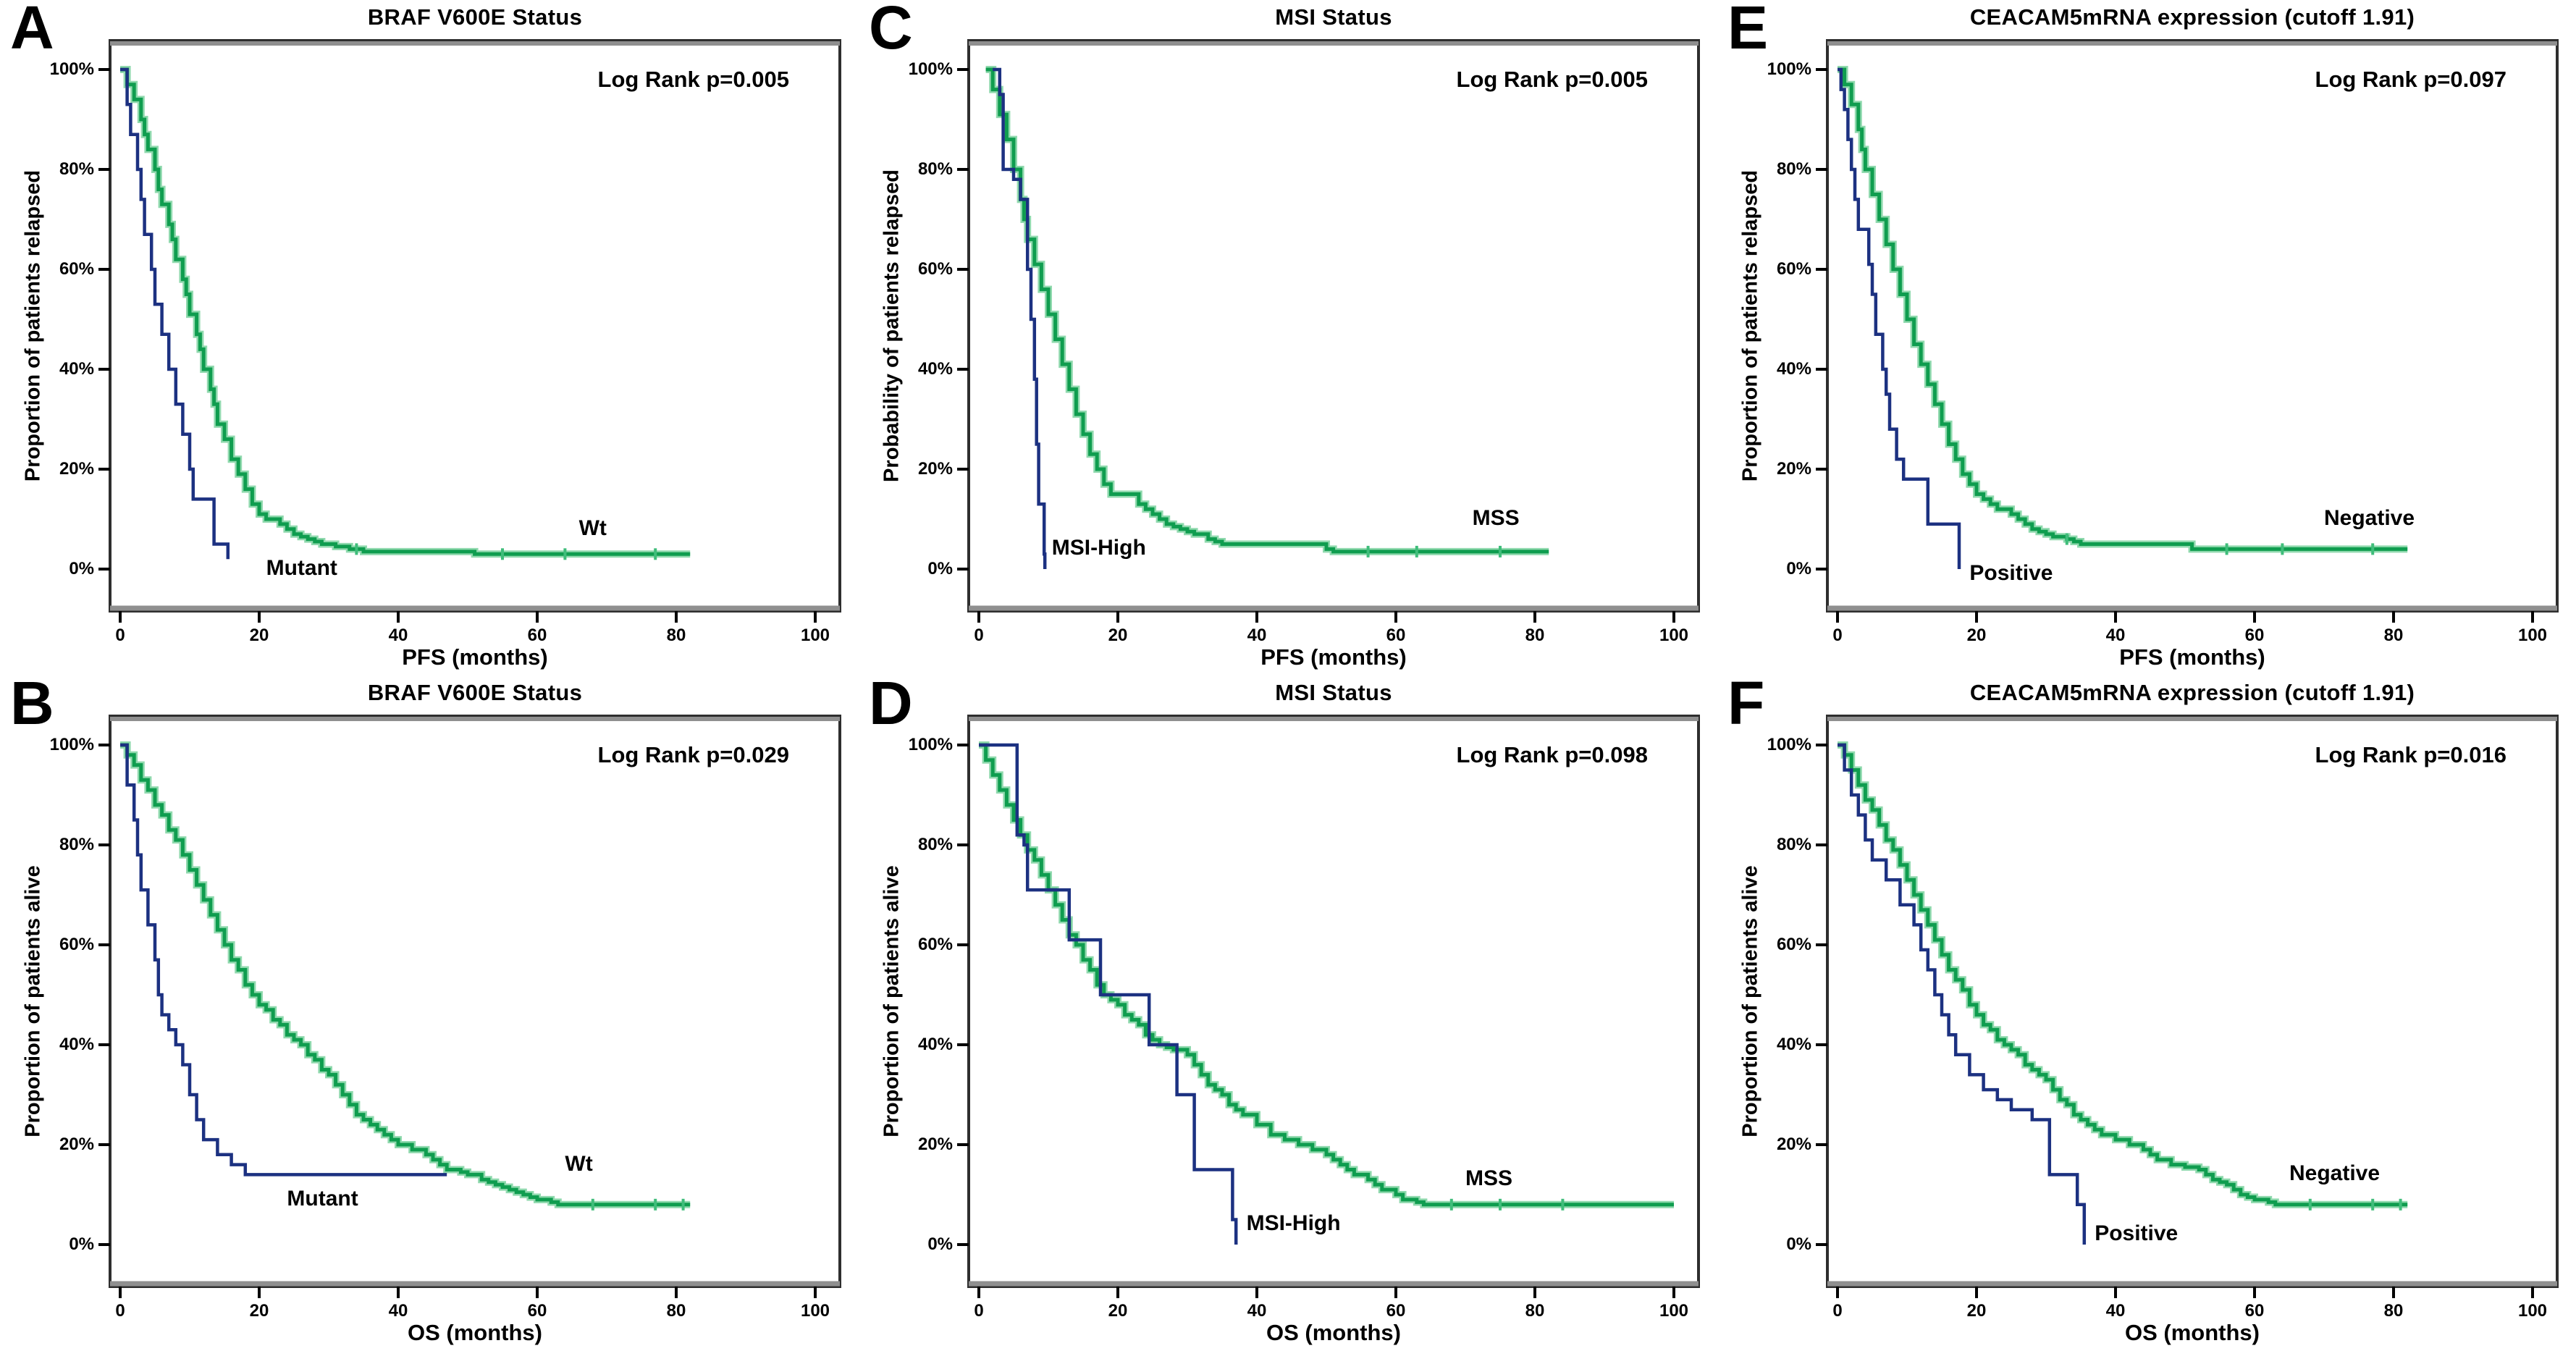 The image size is (2576, 1351). I want to click on y-axis-label: Probability of patients relapsed, so click(892, 325).